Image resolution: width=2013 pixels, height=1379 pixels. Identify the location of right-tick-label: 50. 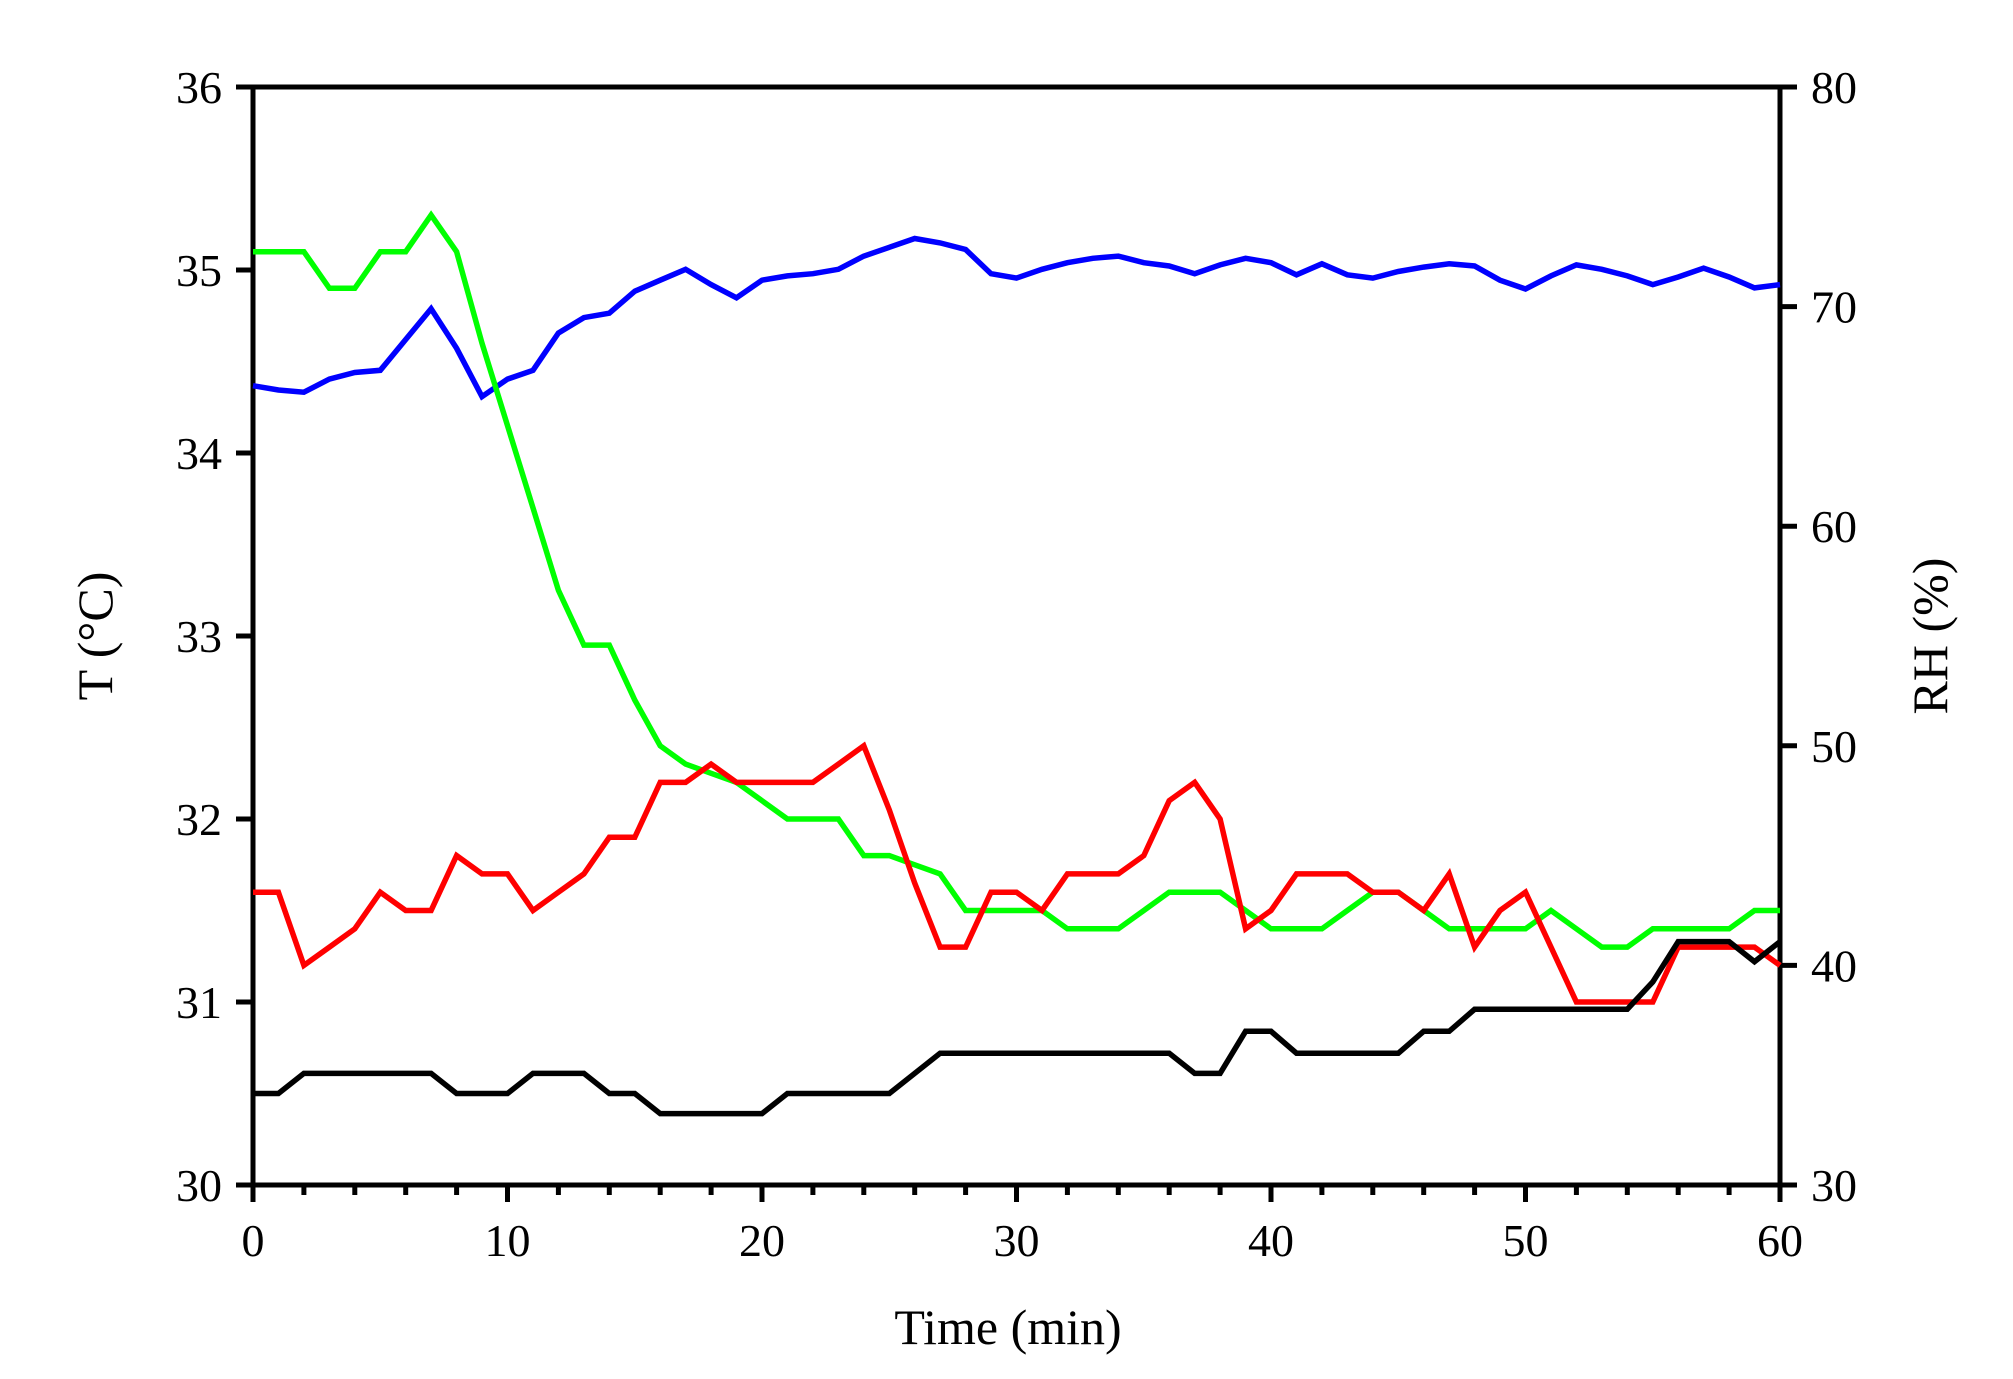
(1834, 746).